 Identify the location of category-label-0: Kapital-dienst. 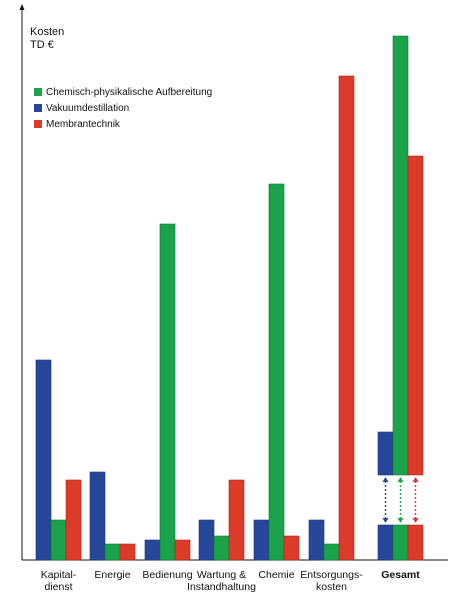
(59, 581).